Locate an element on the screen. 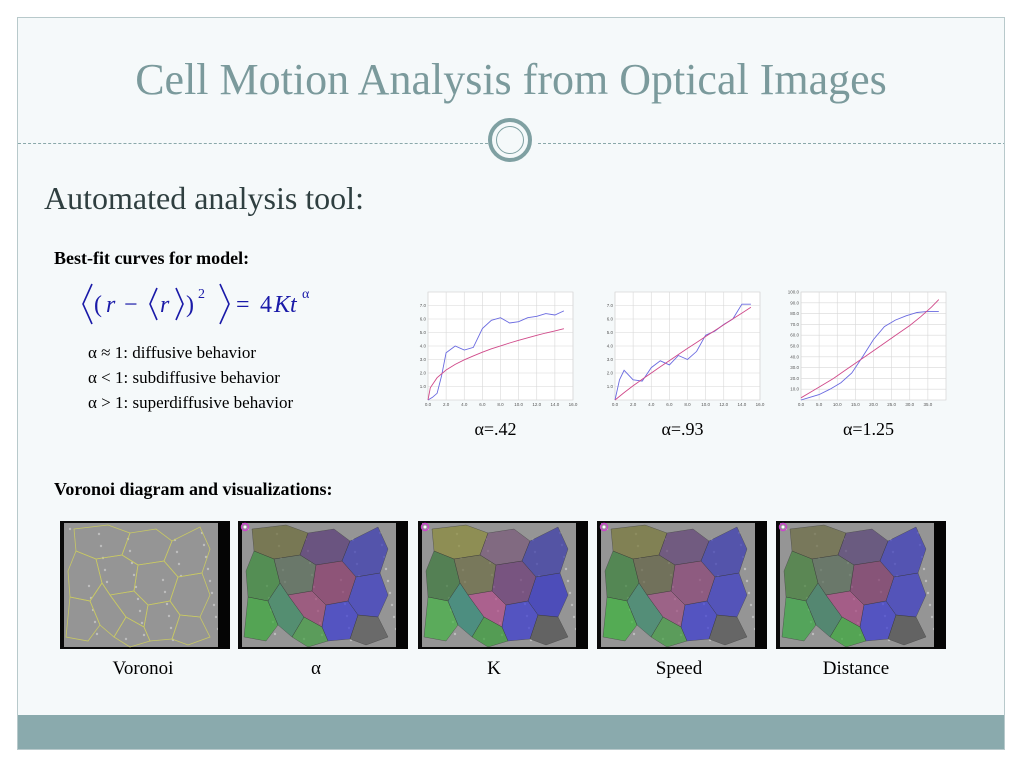  behavior-diffusive: α ≈ 1: diffusive behavior is located at coordinates (172, 352).